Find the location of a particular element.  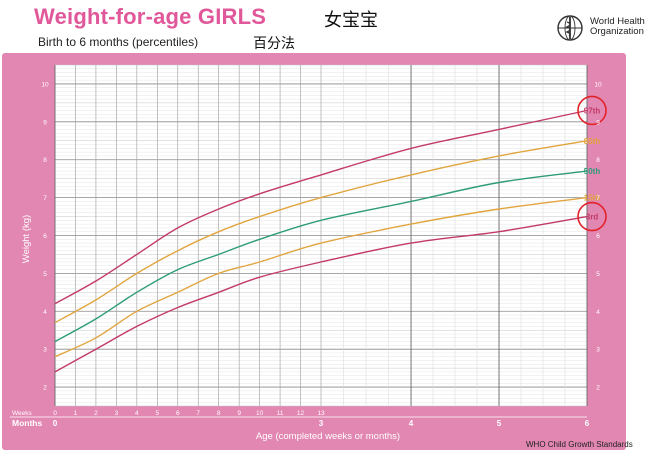

y-tick-label-right: 4 is located at coordinates (598, 312).